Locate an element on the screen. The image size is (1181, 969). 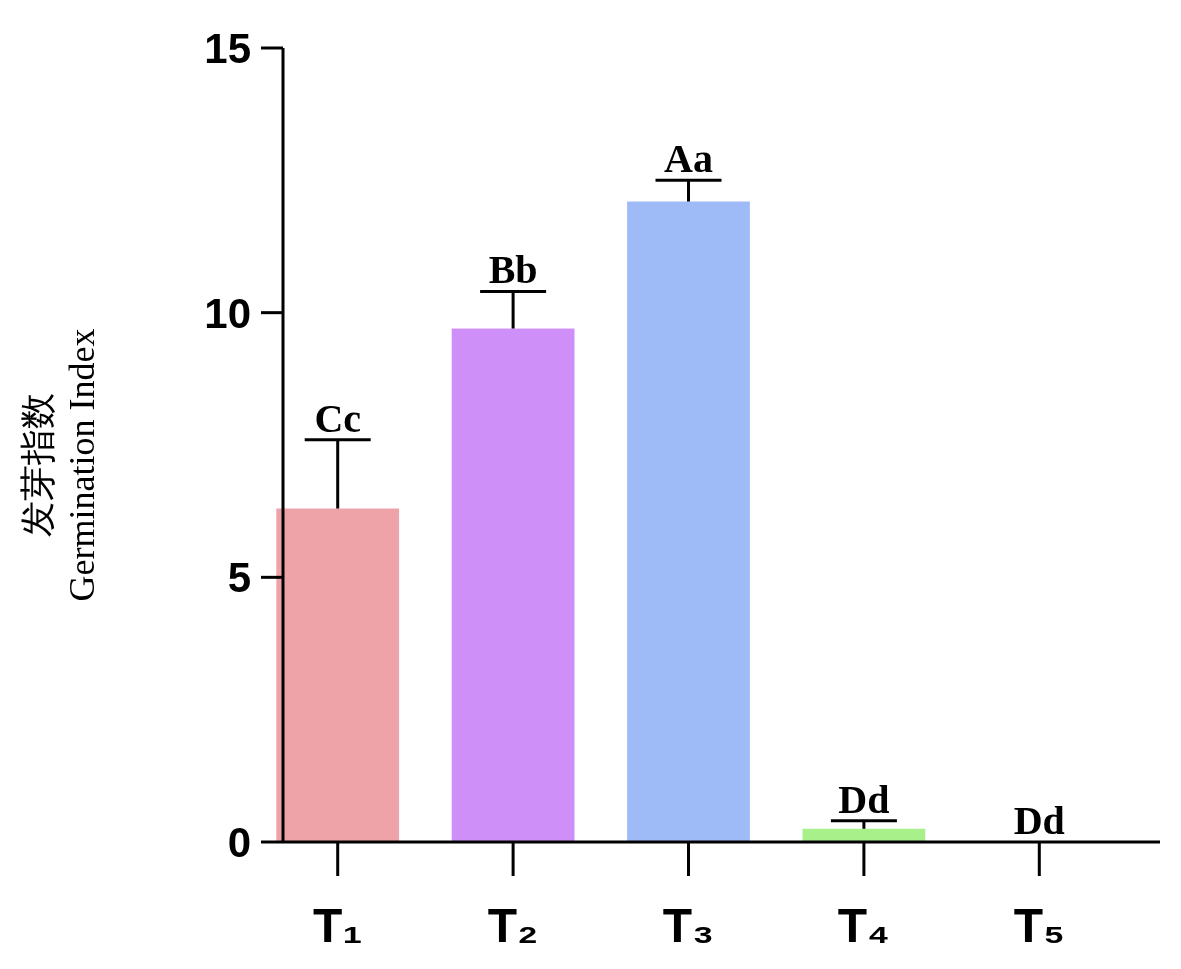
y-tick-label: 10 is located at coordinates (227, 313).